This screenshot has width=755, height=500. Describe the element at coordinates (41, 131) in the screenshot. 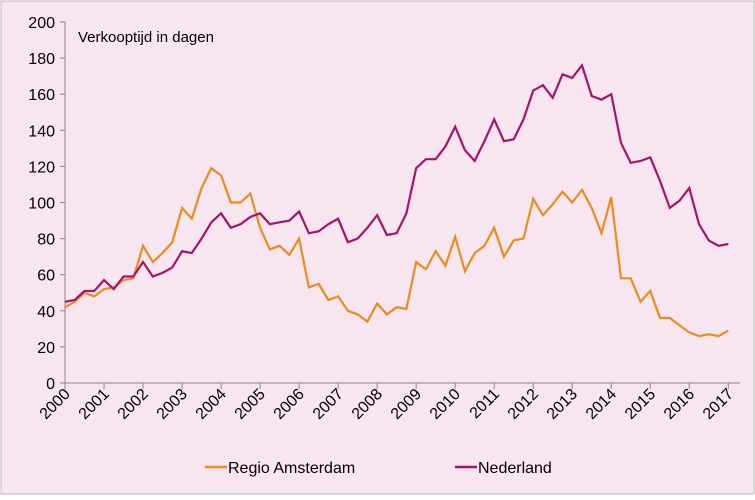

I see `y-tick-label: 140` at that location.